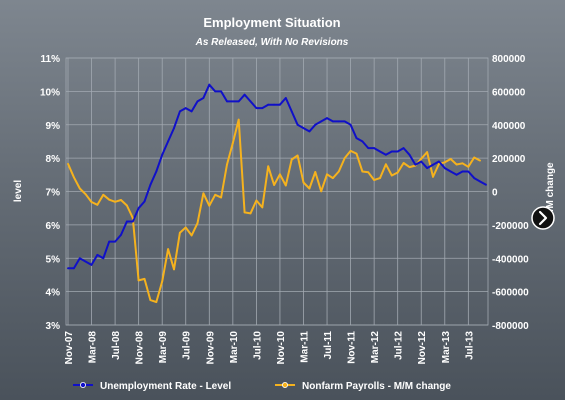 The width and height of the screenshot is (565, 400). I want to click on y-tick-label-right: 400000, so click(509, 126).